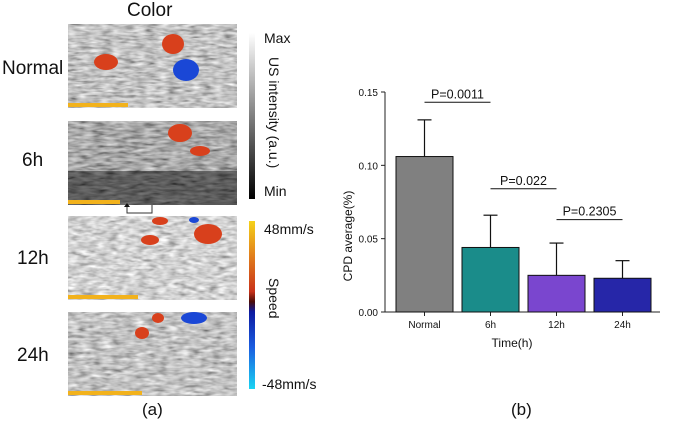 This screenshot has width=685, height=423. What do you see at coordinates (33, 68) in the screenshot?
I see `row-label-normal: Normal` at bounding box center [33, 68].